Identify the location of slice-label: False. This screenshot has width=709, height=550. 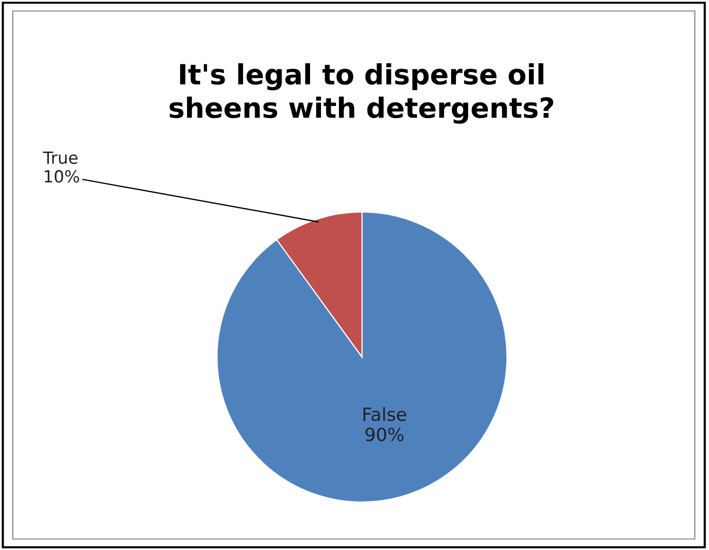
(385, 414).